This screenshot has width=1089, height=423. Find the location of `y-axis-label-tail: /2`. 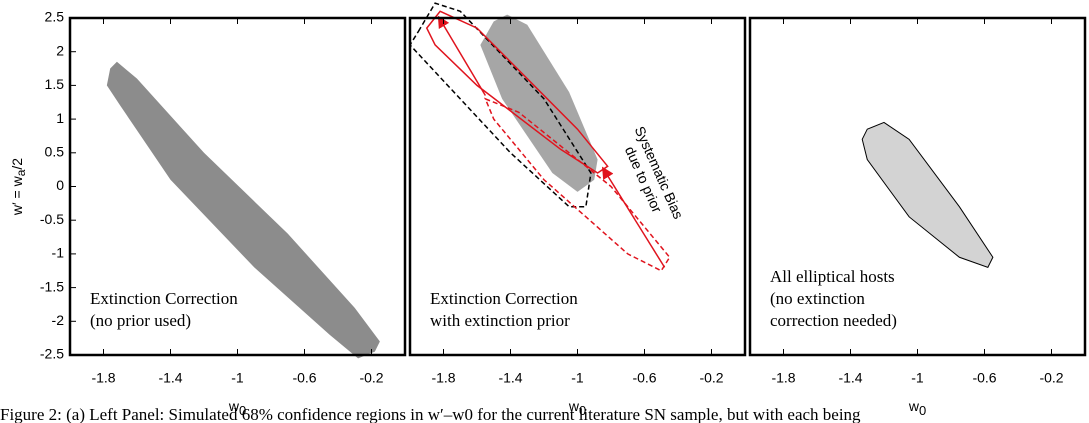

y-axis-label-tail: /2 is located at coordinates (17, 164).